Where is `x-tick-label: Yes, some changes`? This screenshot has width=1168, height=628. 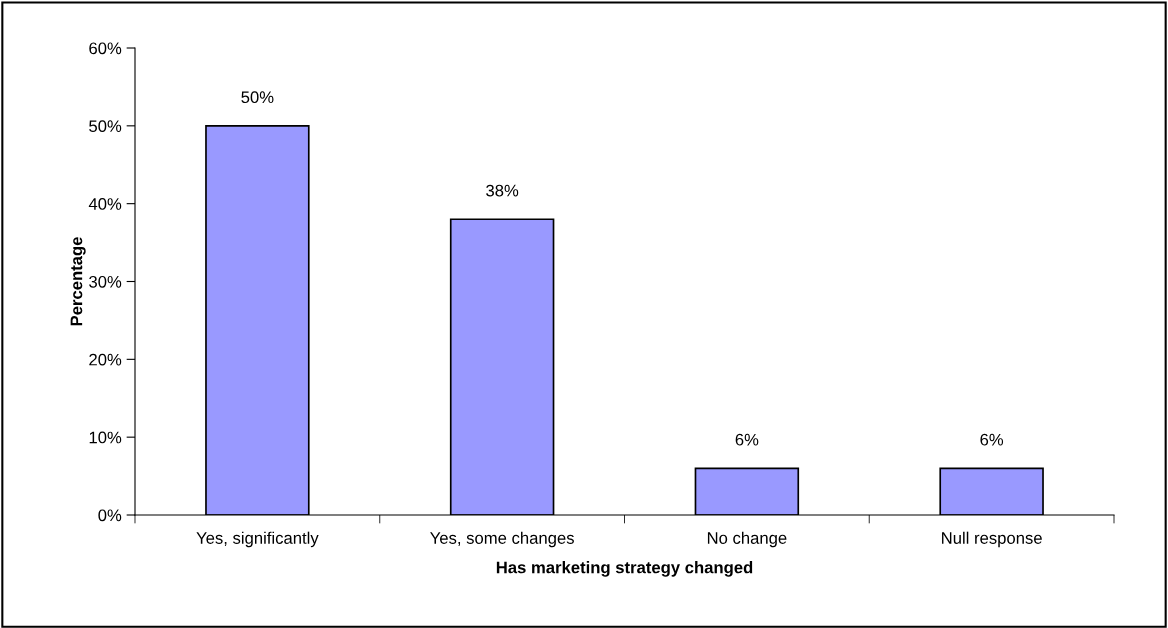
x-tick-label: Yes, some changes is located at coordinates (502, 539).